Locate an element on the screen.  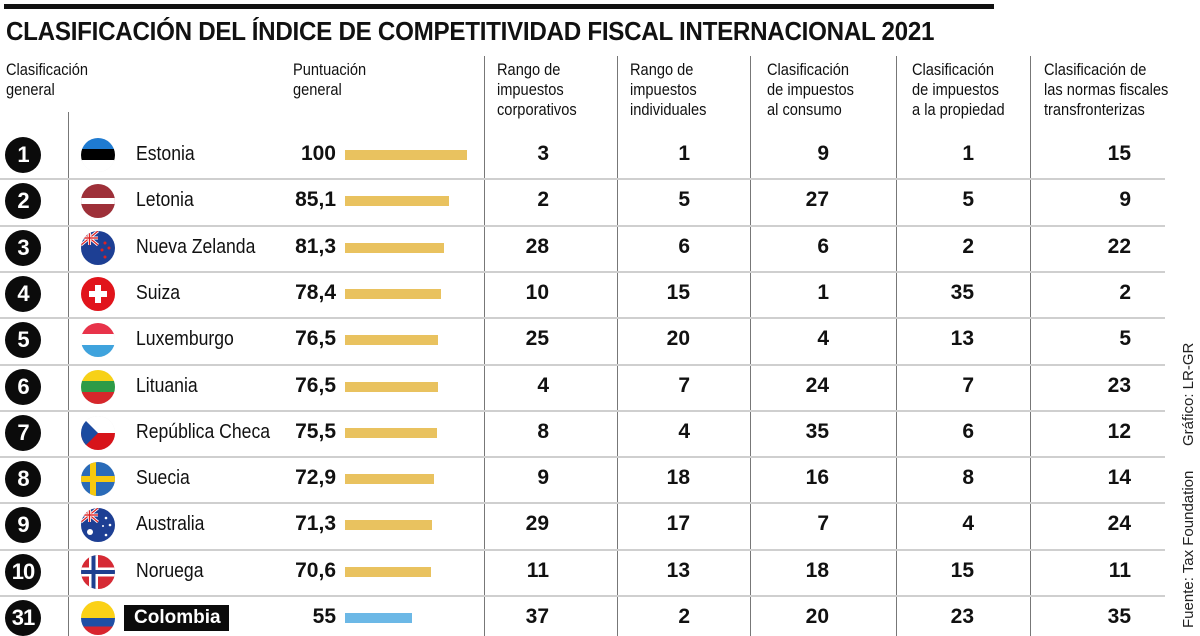
crossborder-value: 24 is located at coordinates (1119, 524).